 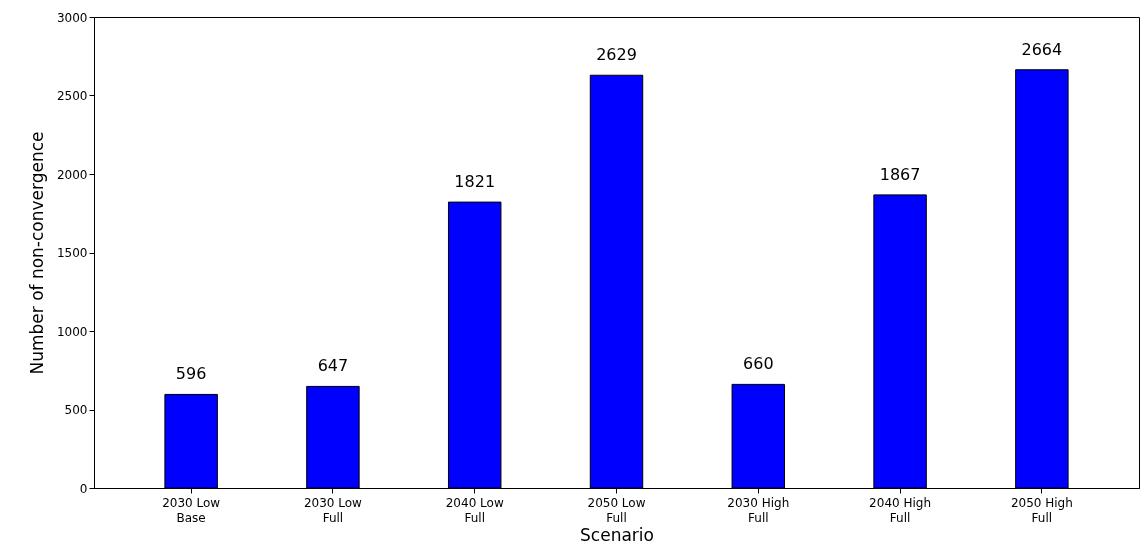 I want to click on x-tick-label: 2050 Low Full, so click(x=616, y=510).